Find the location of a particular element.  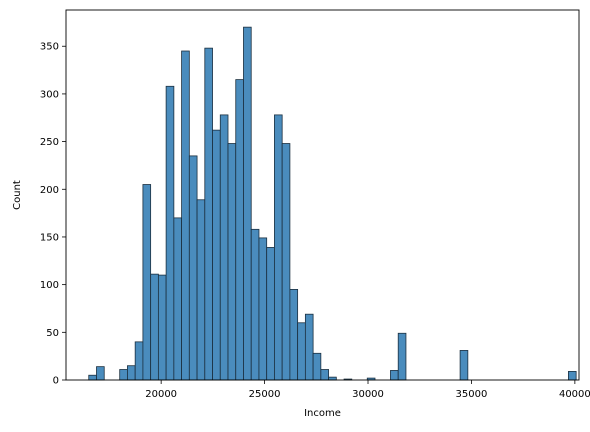

x-axis-label: Income is located at coordinates (322, 413).